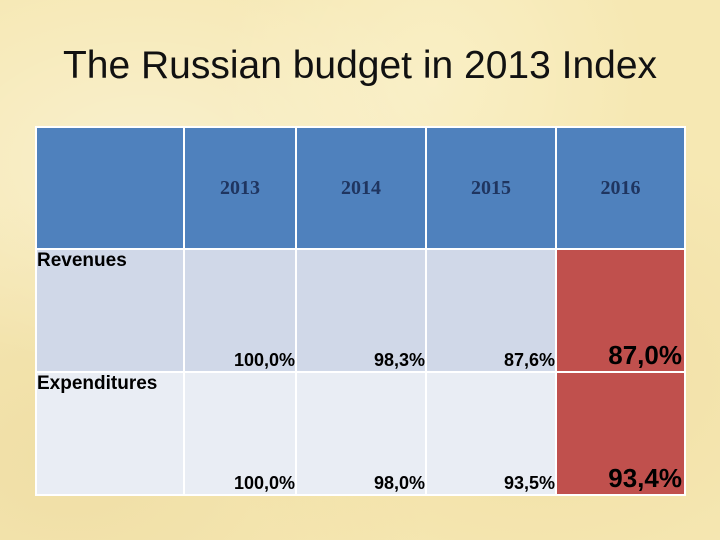 Image resolution: width=720 pixels, height=540 pixels. I want to click on header-year-2013: 2013, so click(240, 188).